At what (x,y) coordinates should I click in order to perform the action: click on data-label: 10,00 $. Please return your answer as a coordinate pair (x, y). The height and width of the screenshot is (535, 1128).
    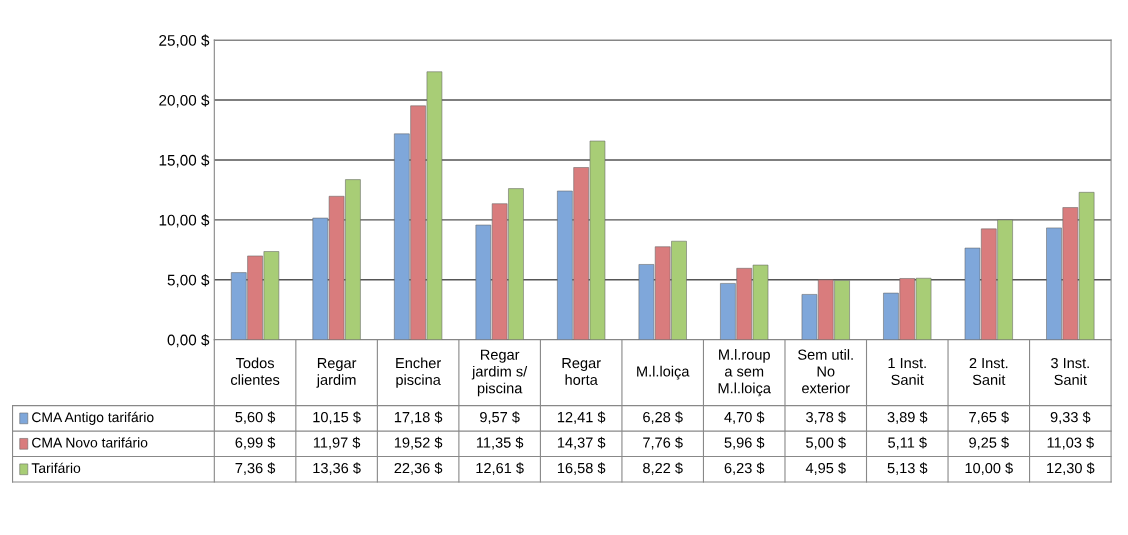
    Looking at the image, I should click on (989, 468).